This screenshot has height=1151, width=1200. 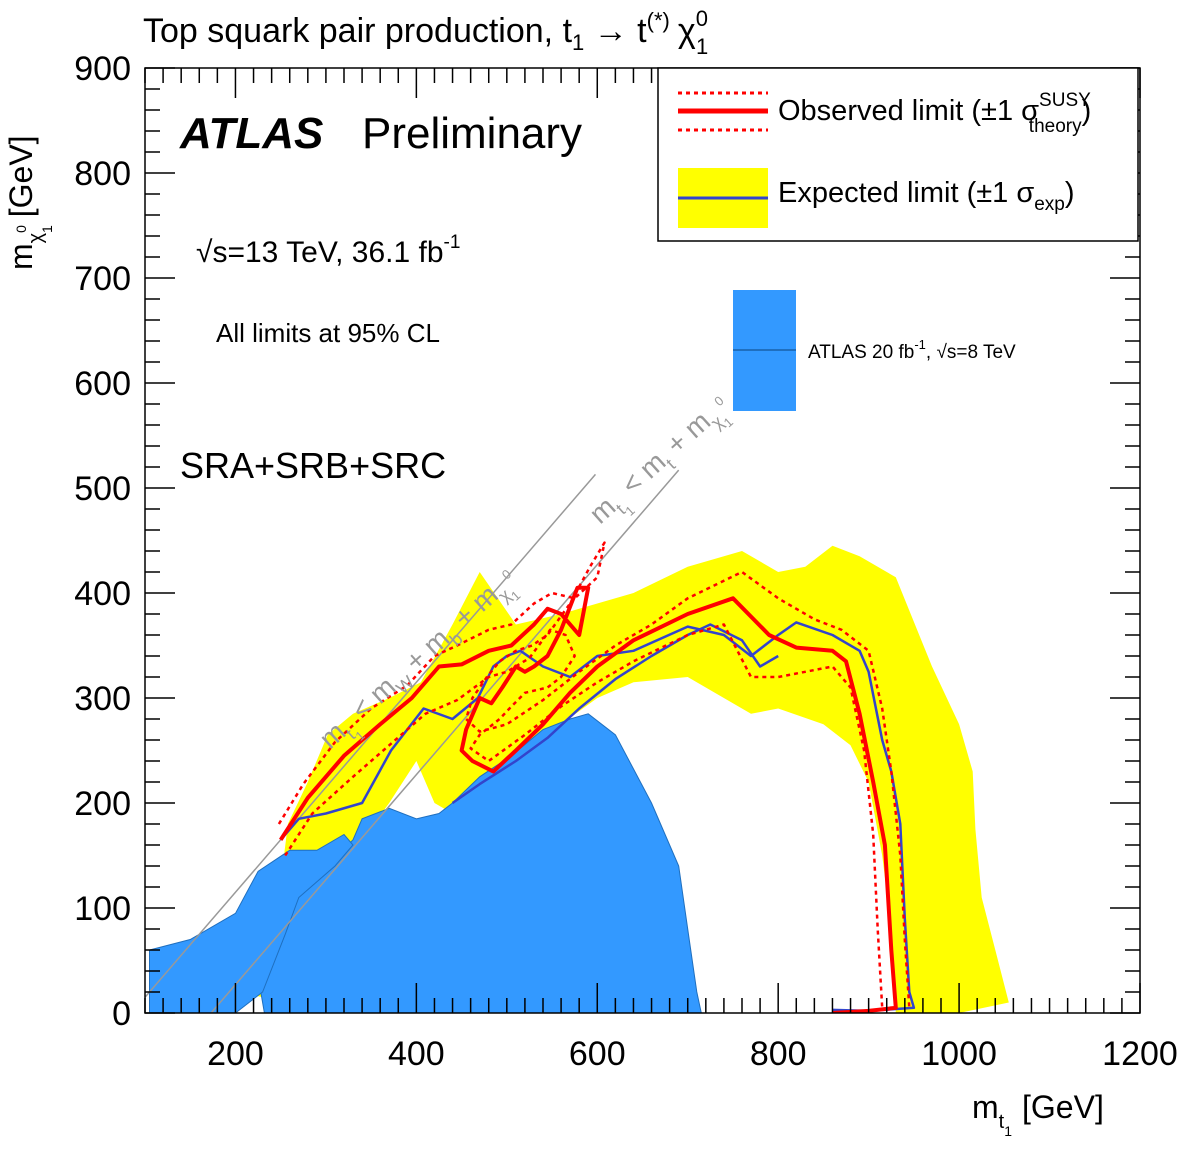 I want to click on y-tick-label: 400, so click(x=102, y=594).